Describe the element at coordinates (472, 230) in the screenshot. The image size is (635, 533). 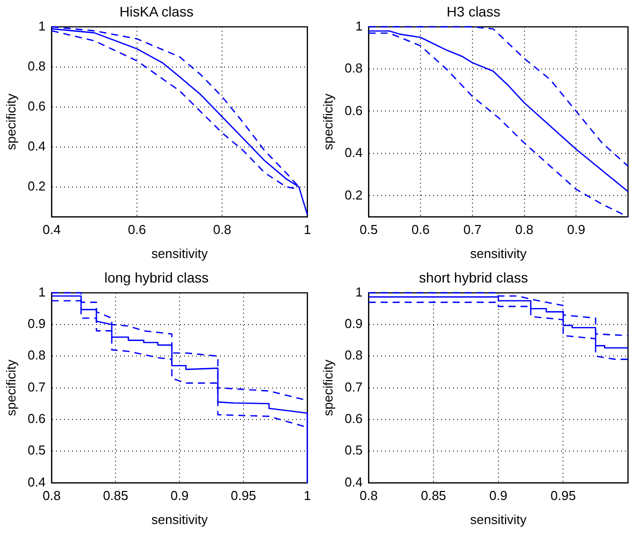
I see `x-tick-label: 0.7` at that location.